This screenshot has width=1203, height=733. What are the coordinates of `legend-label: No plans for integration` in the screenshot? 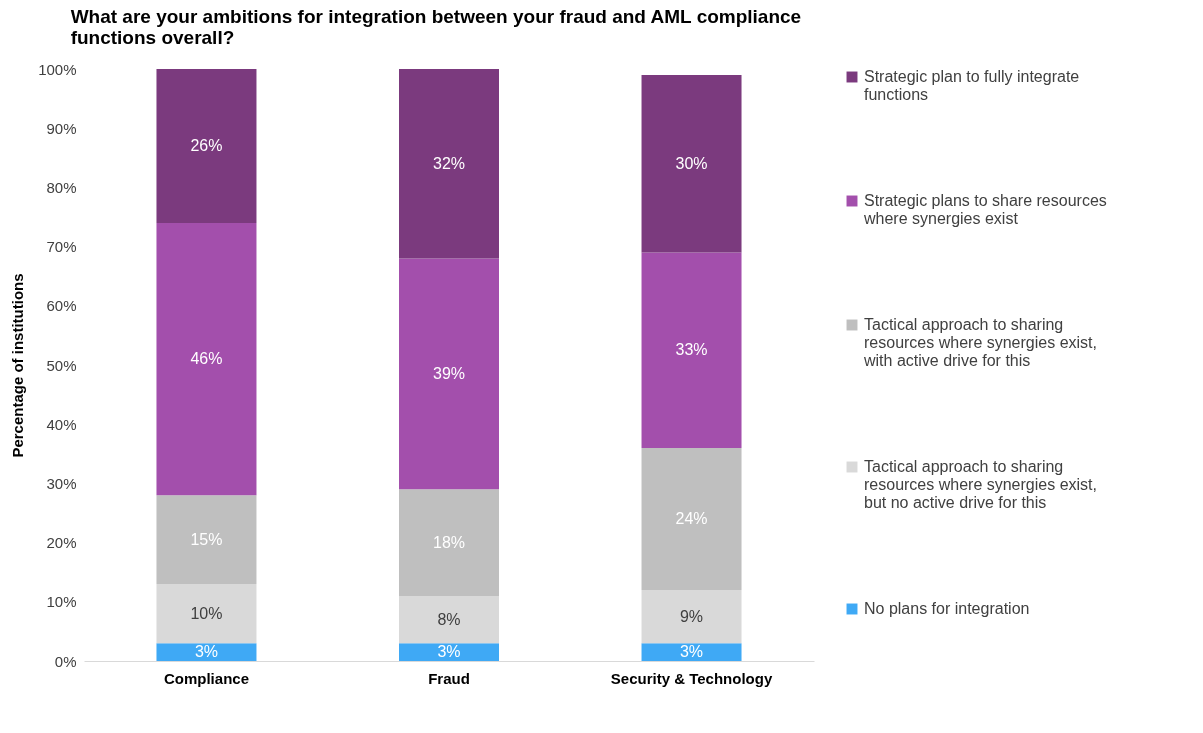 It's located at (947, 608).